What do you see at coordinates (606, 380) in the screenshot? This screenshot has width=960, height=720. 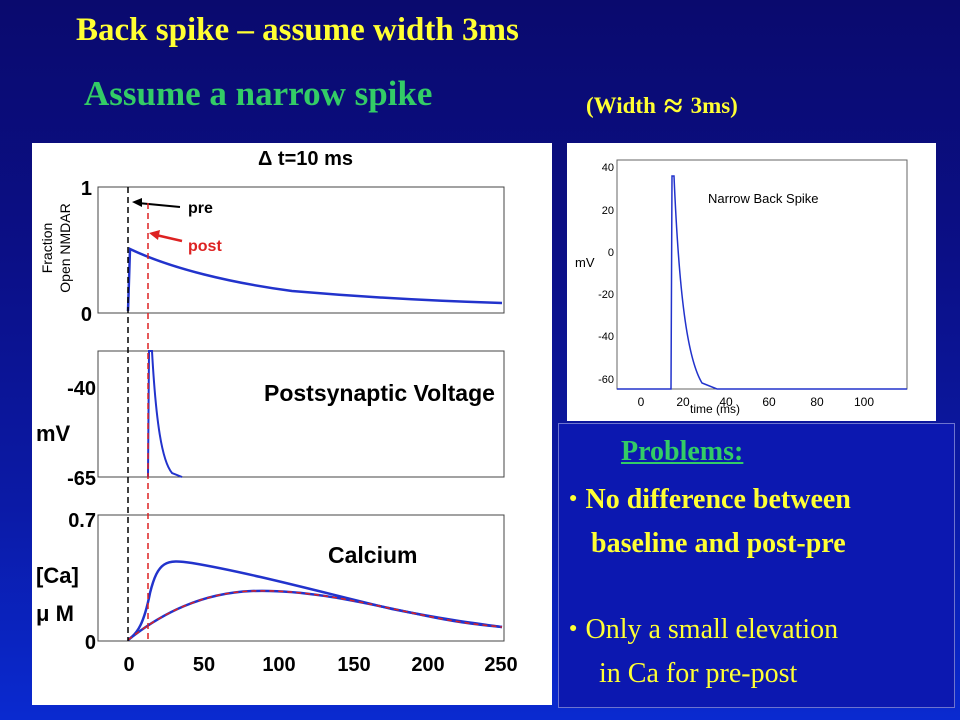 I see `ytick-neg60: -60` at bounding box center [606, 380].